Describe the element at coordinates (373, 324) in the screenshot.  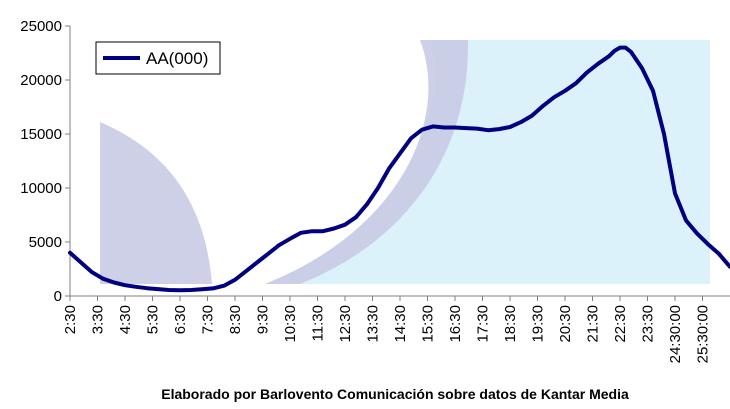
I see `x-tick-label: 13:30` at that location.